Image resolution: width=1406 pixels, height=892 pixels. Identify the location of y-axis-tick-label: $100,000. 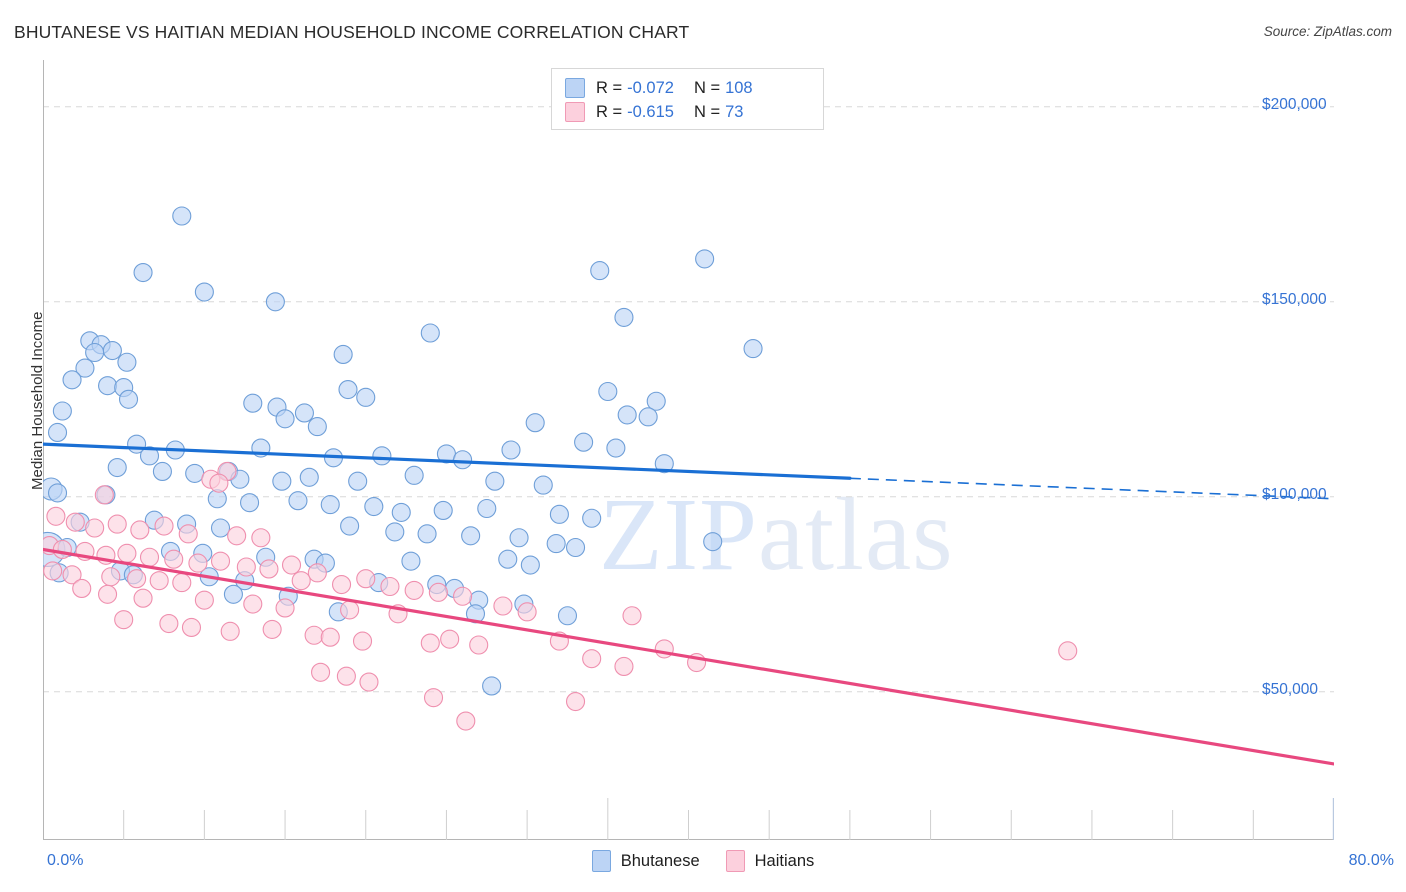
(1294, 494).